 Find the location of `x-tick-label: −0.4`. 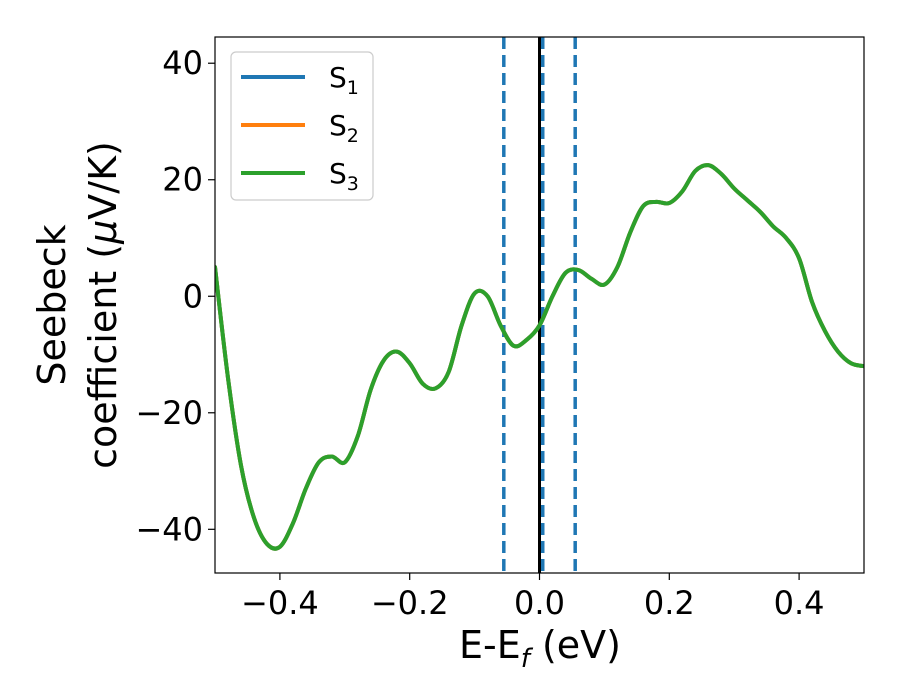

x-tick-label: −0.4 is located at coordinates (280, 603).